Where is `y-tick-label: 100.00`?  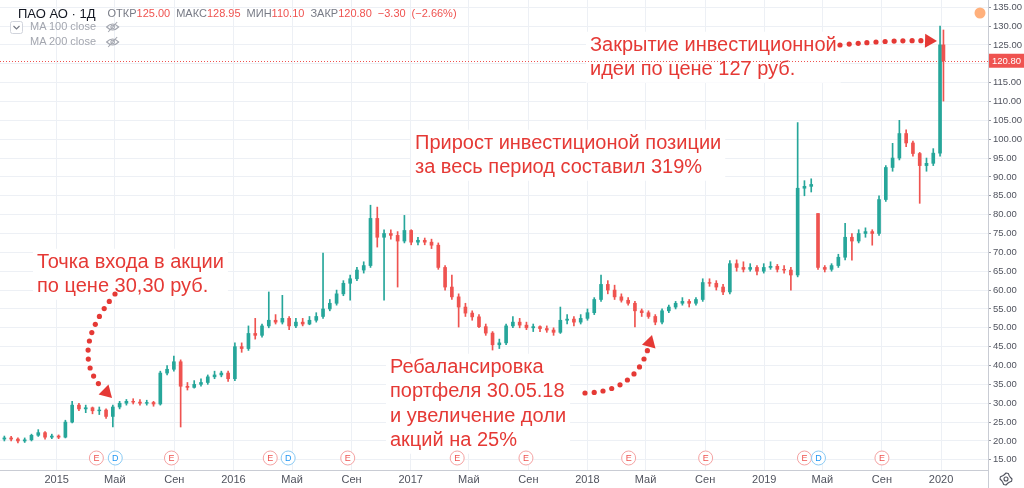 y-tick-label: 100.00 is located at coordinates (1008, 138).